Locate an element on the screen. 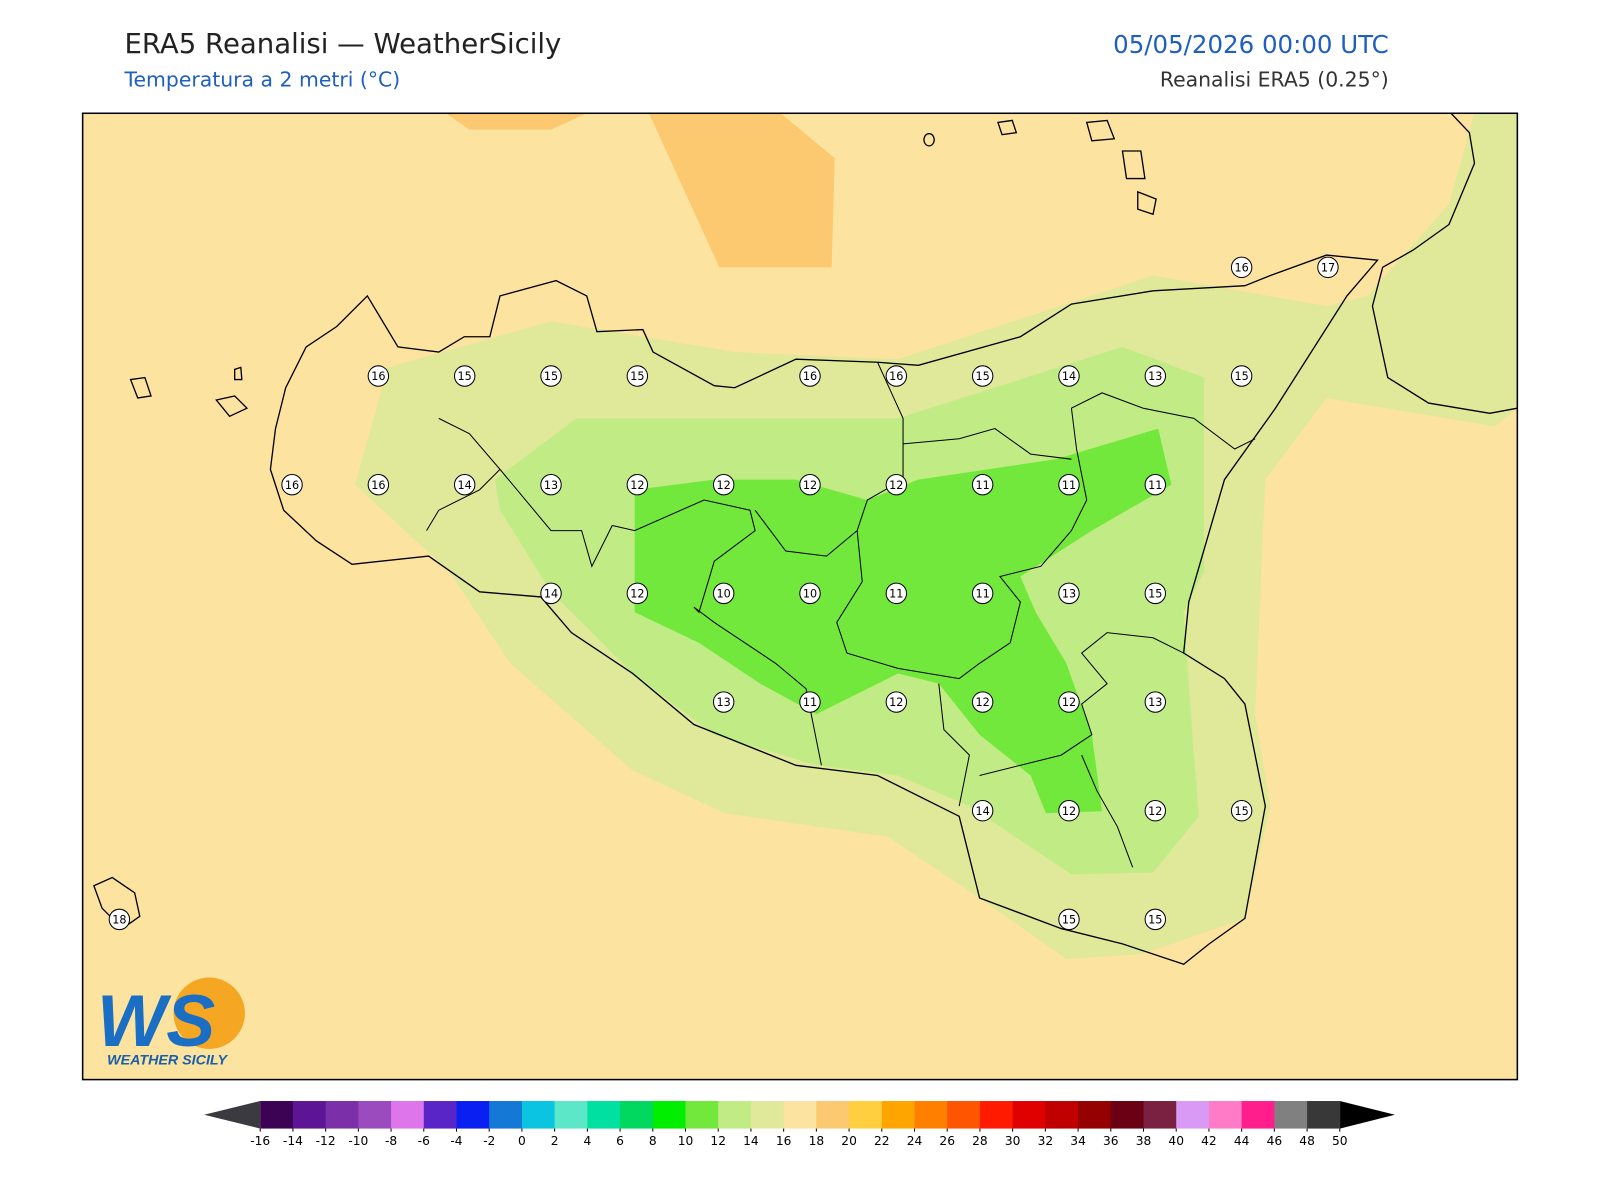 The height and width of the screenshot is (1200, 1600). datetime: 05/05/2026 00:00 UTC is located at coordinates (1251, 44).